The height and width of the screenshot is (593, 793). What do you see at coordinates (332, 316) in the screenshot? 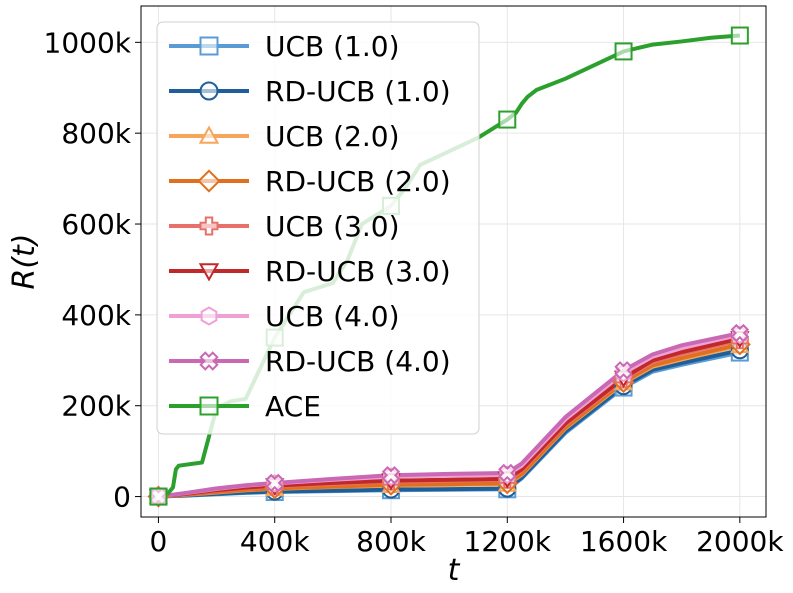
I see `legend-label: UCB (4.0)` at bounding box center [332, 316].